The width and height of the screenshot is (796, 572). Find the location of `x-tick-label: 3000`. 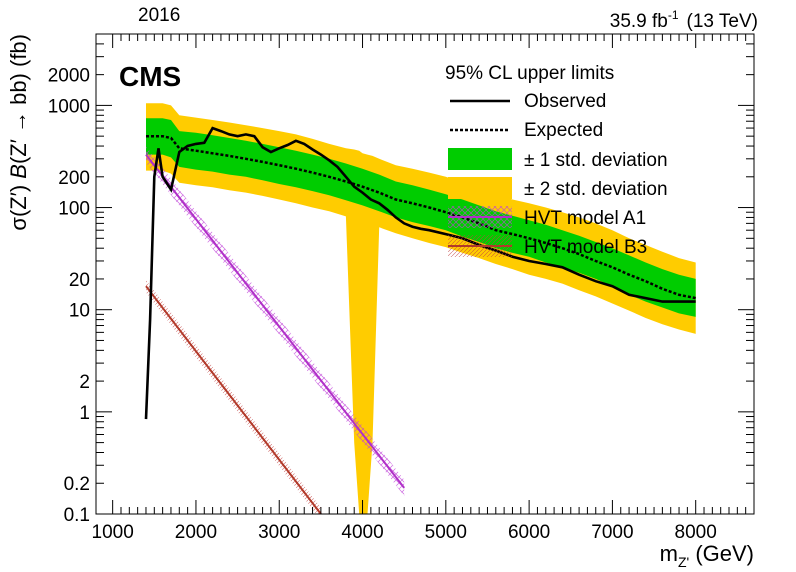

x-tick-label: 3000 is located at coordinates (279, 532).